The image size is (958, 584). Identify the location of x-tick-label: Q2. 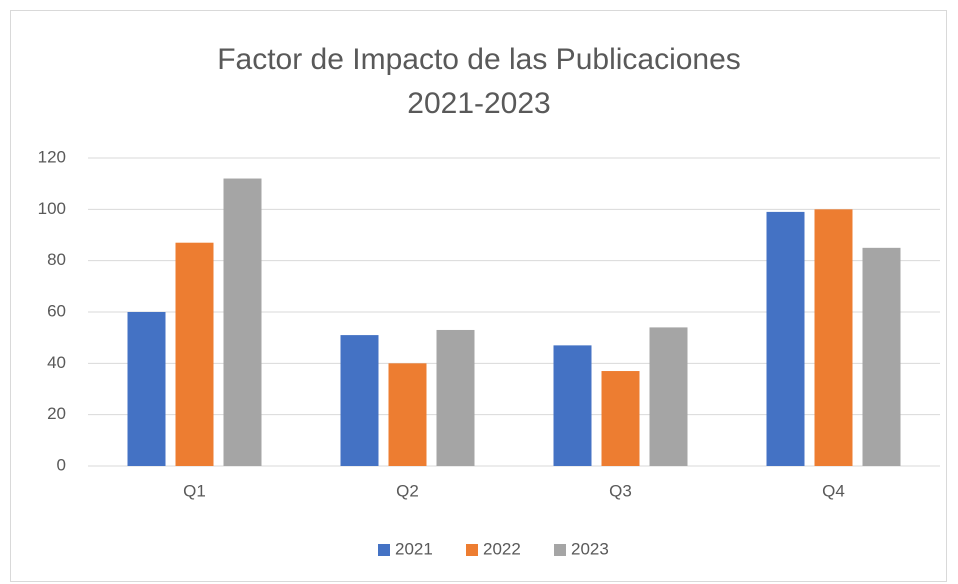
(407, 490).